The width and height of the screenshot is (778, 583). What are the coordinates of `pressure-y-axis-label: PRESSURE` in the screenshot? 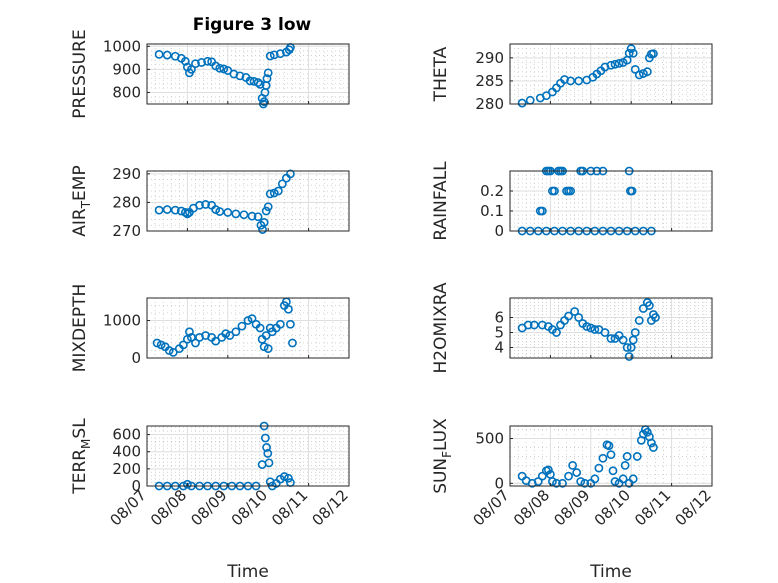 It's located at (80, 73).